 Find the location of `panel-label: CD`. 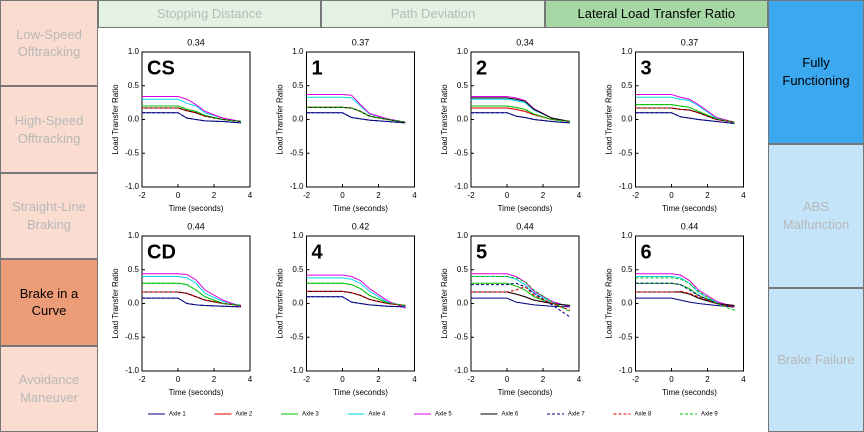

panel-label: CD is located at coordinates (161, 252).